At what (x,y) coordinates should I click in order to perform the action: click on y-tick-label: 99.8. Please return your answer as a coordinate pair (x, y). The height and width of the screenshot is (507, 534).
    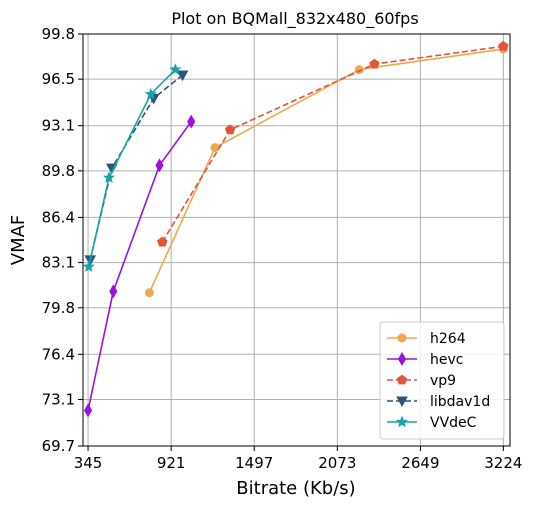
    Looking at the image, I should click on (58, 34).